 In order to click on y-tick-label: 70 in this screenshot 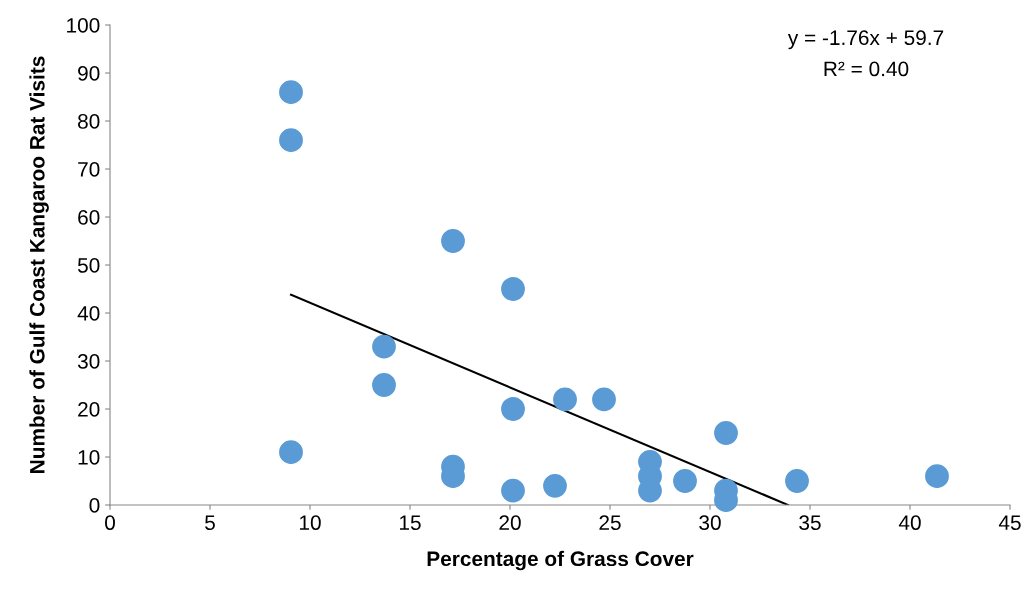, I will do `click(89, 169)`.